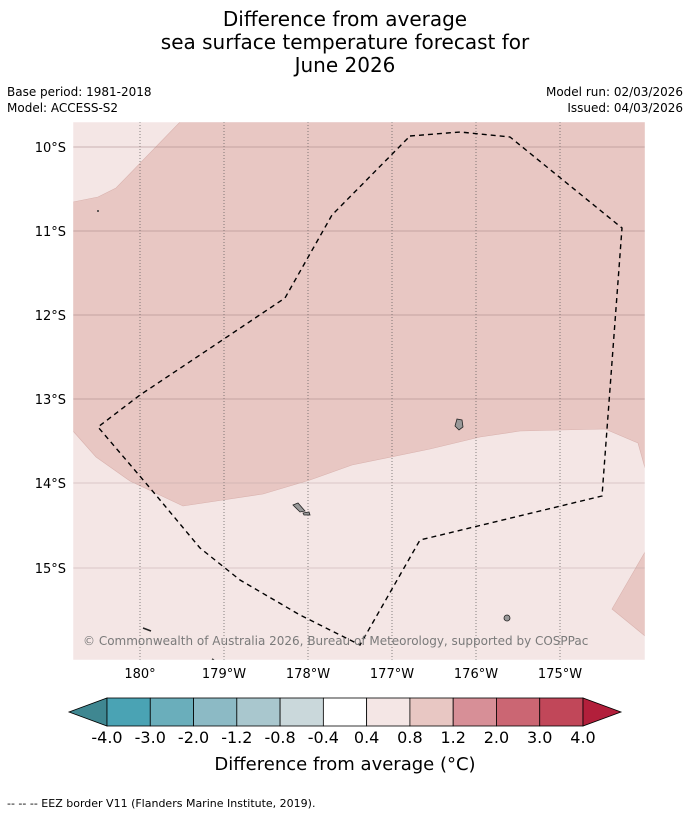 The width and height of the screenshot is (690, 816). Describe the element at coordinates (476, 674) in the screenshot. I see `lon-label: 176°W` at that location.